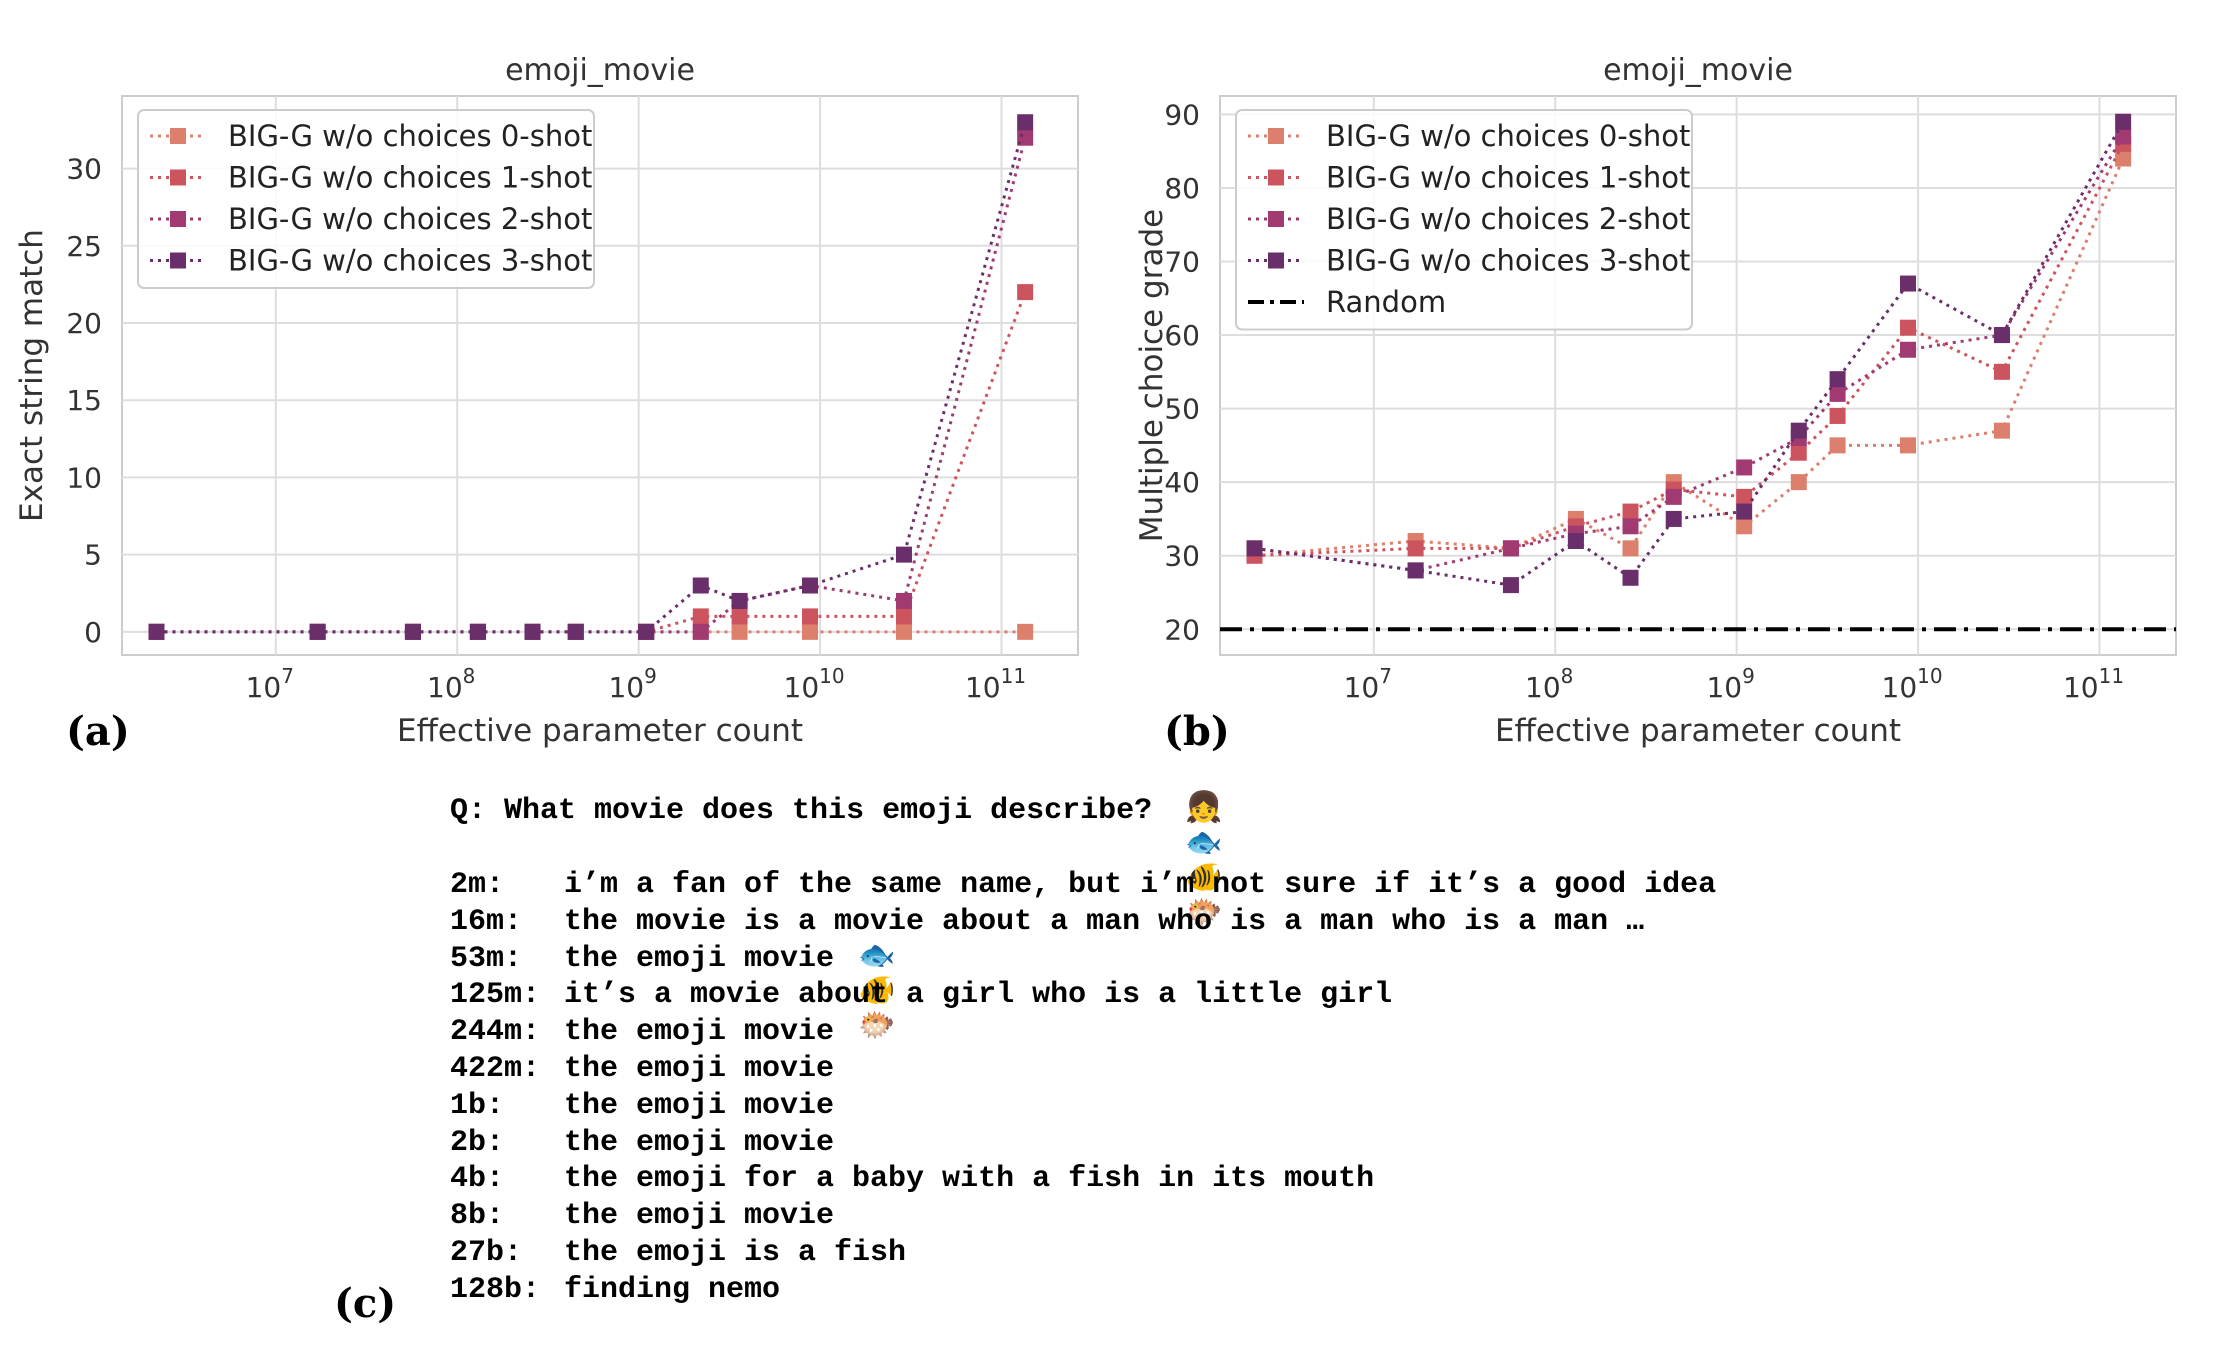 This screenshot has height=1346, width=2214. What do you see at coordinates (477, 1216) in the screenshot?
I see `answer-model-size: 8b:` at bounding box center [477, 1216].